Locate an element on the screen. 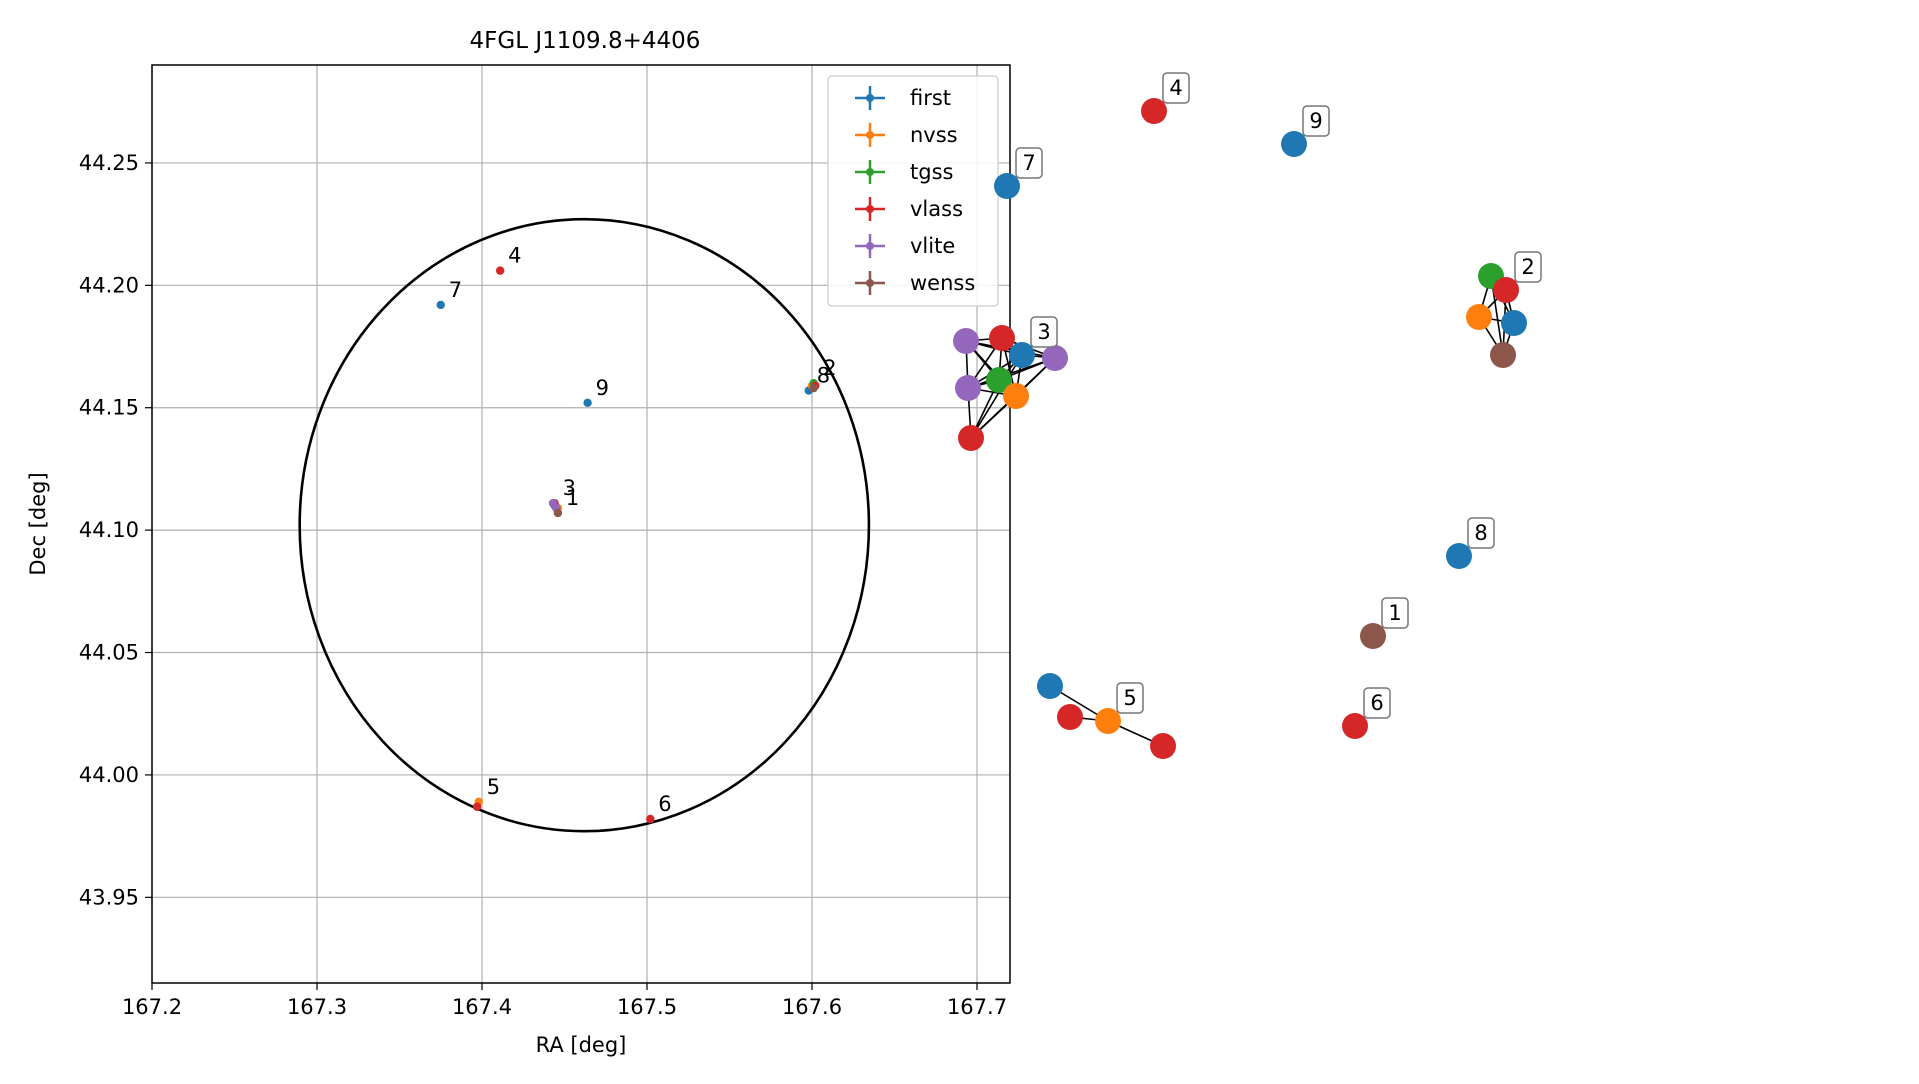 This screenshot has height=1084, width=1919. graph-node-tgss is located at coordinates (999, 380).